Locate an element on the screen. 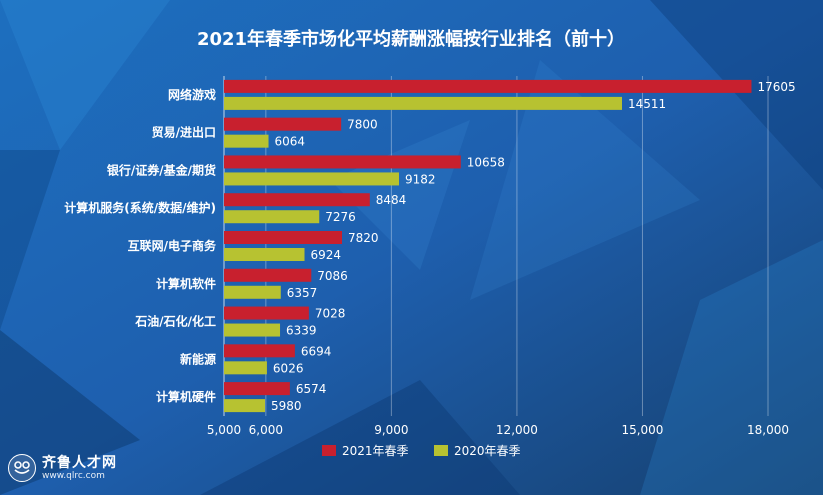  x-tick-label: 5,000 is located at coordinates (224, 430).